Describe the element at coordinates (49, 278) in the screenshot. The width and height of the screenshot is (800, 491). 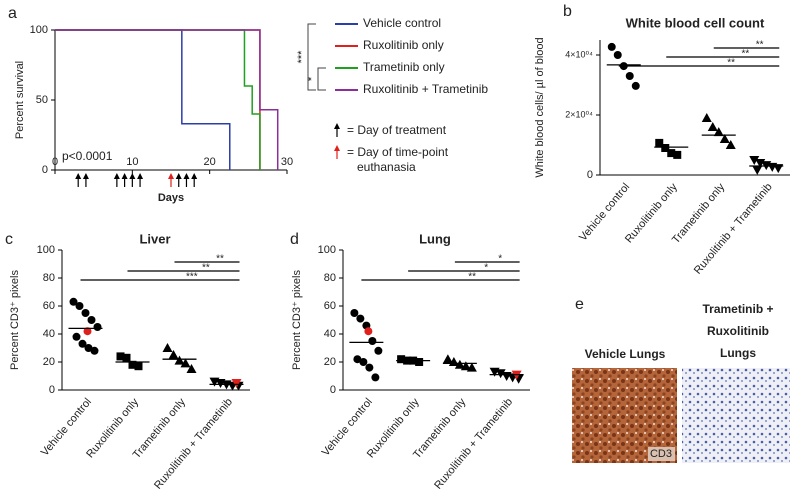
I see `y-tick-label: 80` at that location.